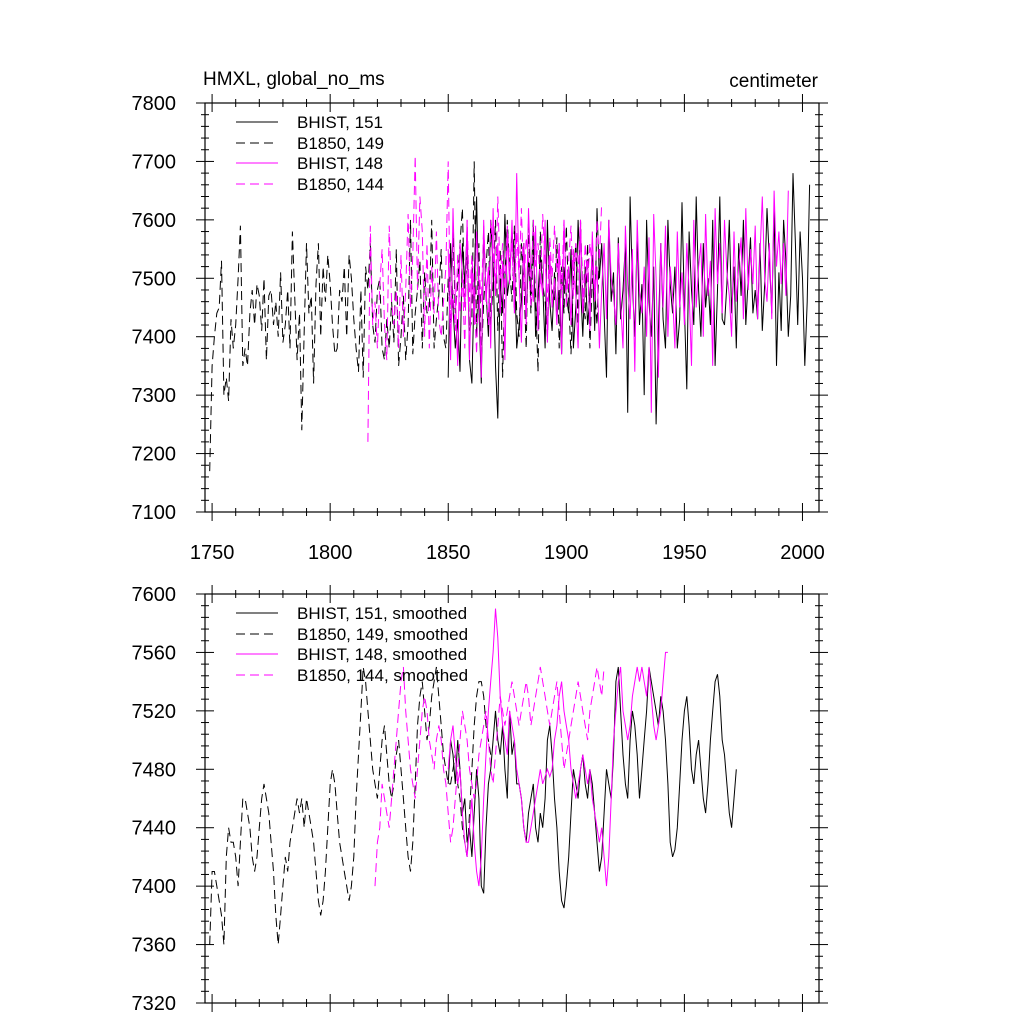 This screenshot has height=1024, width=1024. What do you see at coordinates (330, 553) in the screenshot?
I see `top-x-tick-label: 1800` at bounding box center [330, 553].